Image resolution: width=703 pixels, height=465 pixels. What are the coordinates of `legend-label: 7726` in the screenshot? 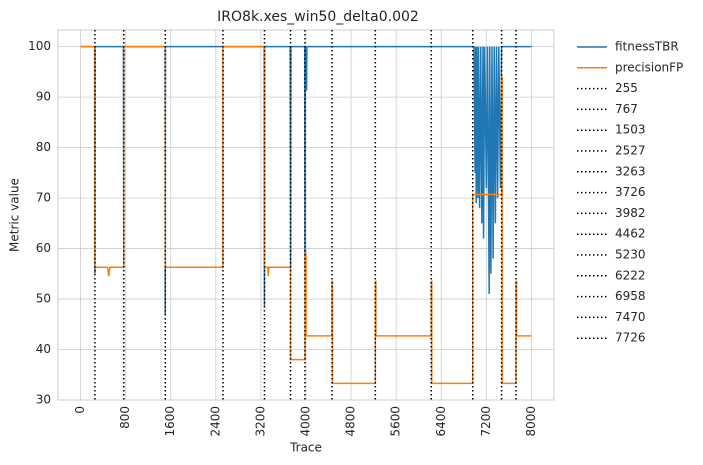 It's located at (630, 338).